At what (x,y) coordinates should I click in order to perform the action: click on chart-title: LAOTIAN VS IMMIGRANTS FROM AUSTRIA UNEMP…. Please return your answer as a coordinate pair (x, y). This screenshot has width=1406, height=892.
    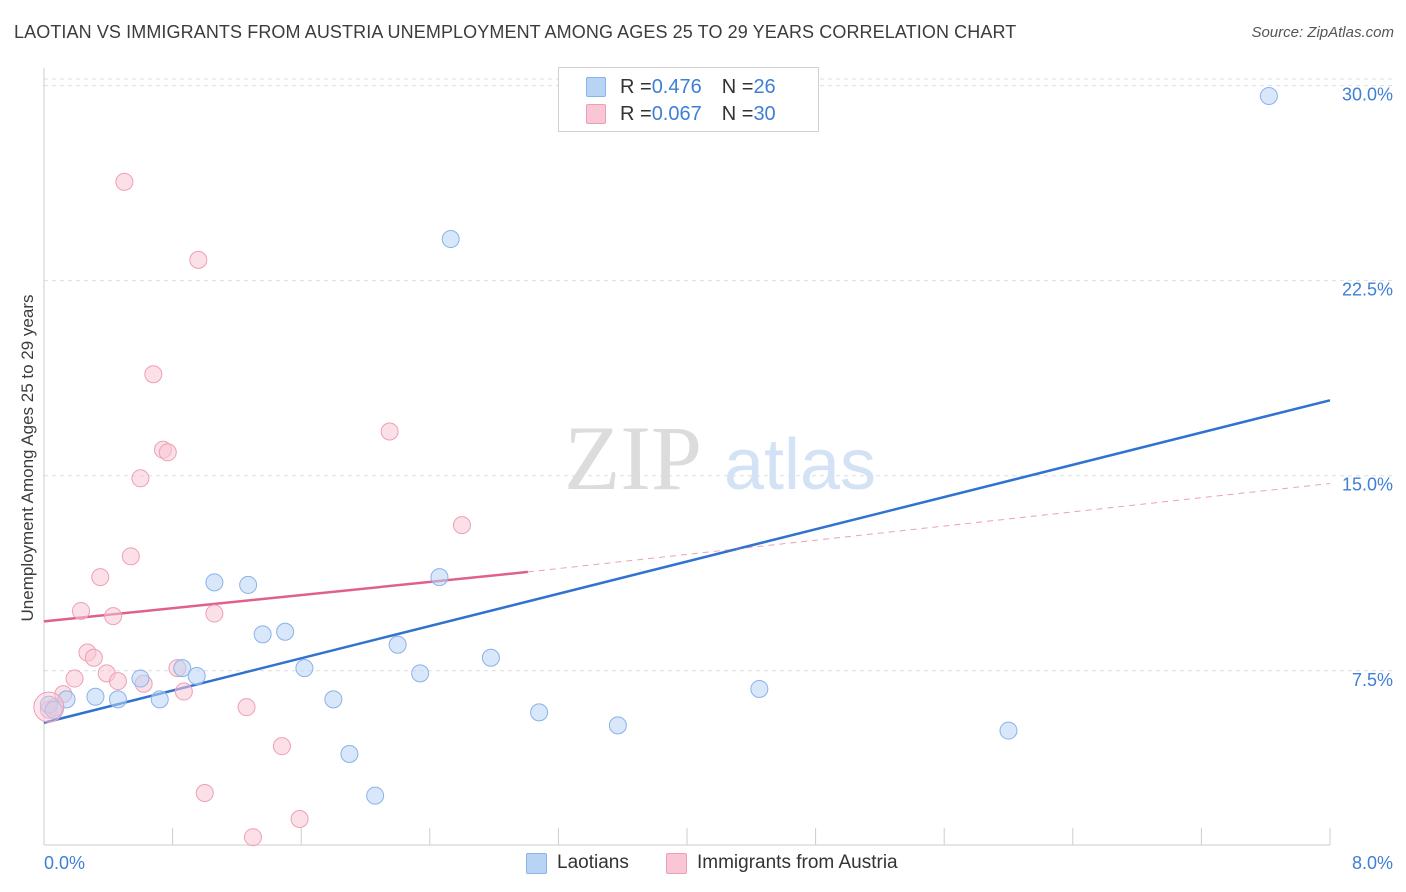
    Looking at the image, I should click on (515, 32).